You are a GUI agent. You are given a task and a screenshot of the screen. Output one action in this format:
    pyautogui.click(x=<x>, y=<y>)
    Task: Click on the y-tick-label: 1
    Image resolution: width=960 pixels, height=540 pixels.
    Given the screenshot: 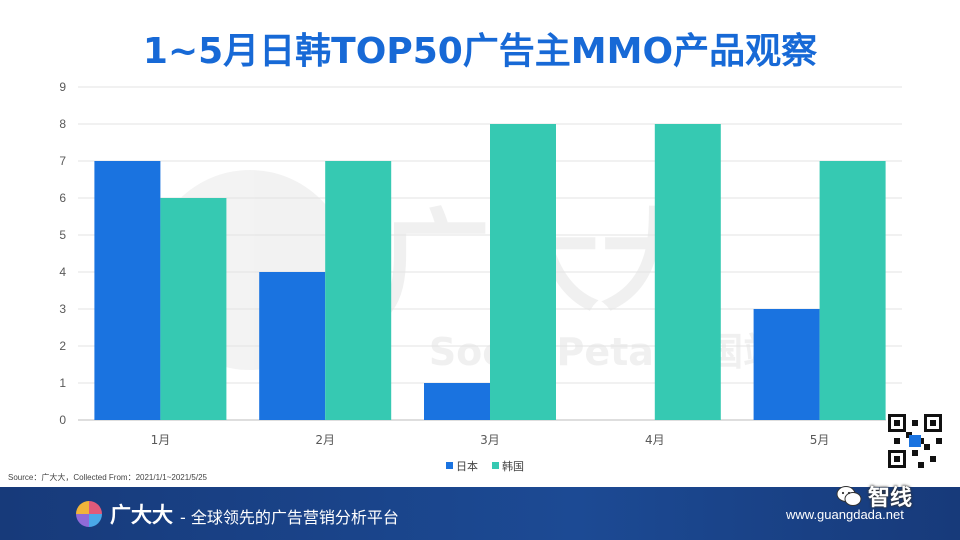 What is the action you would take?
    pyautogui.click(x=62, y=383)
    